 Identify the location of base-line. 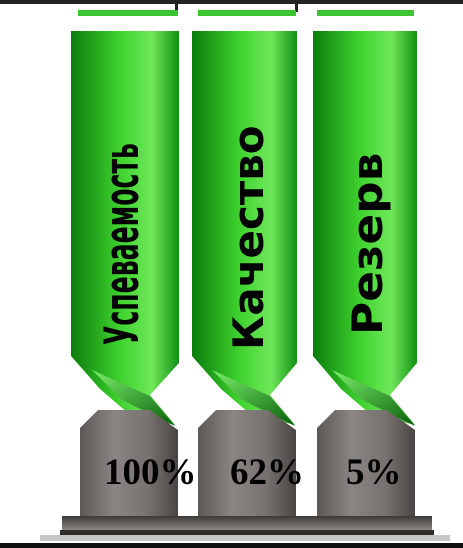
(247, 532).